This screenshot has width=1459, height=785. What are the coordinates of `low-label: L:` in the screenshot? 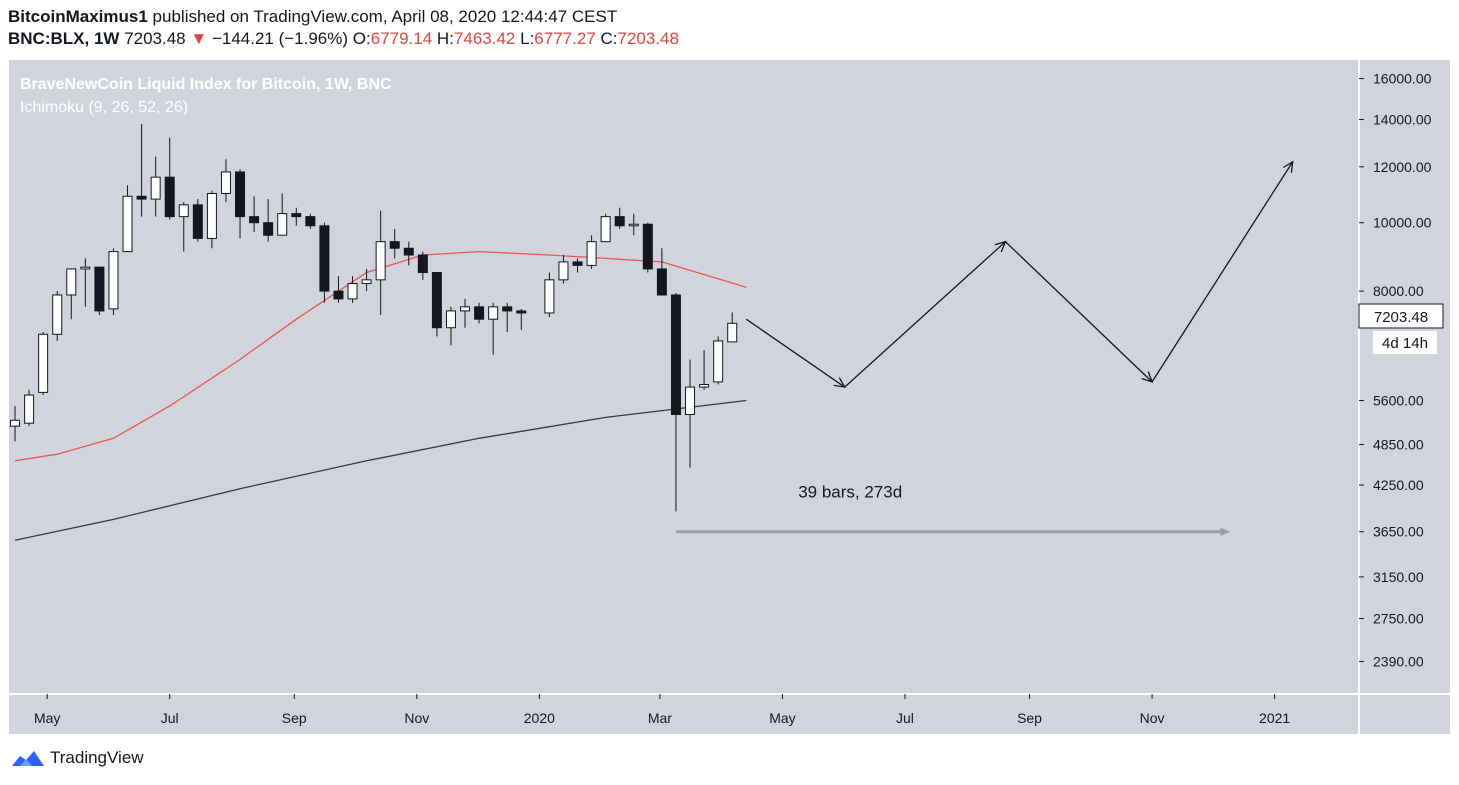 It's located at (527, 38).